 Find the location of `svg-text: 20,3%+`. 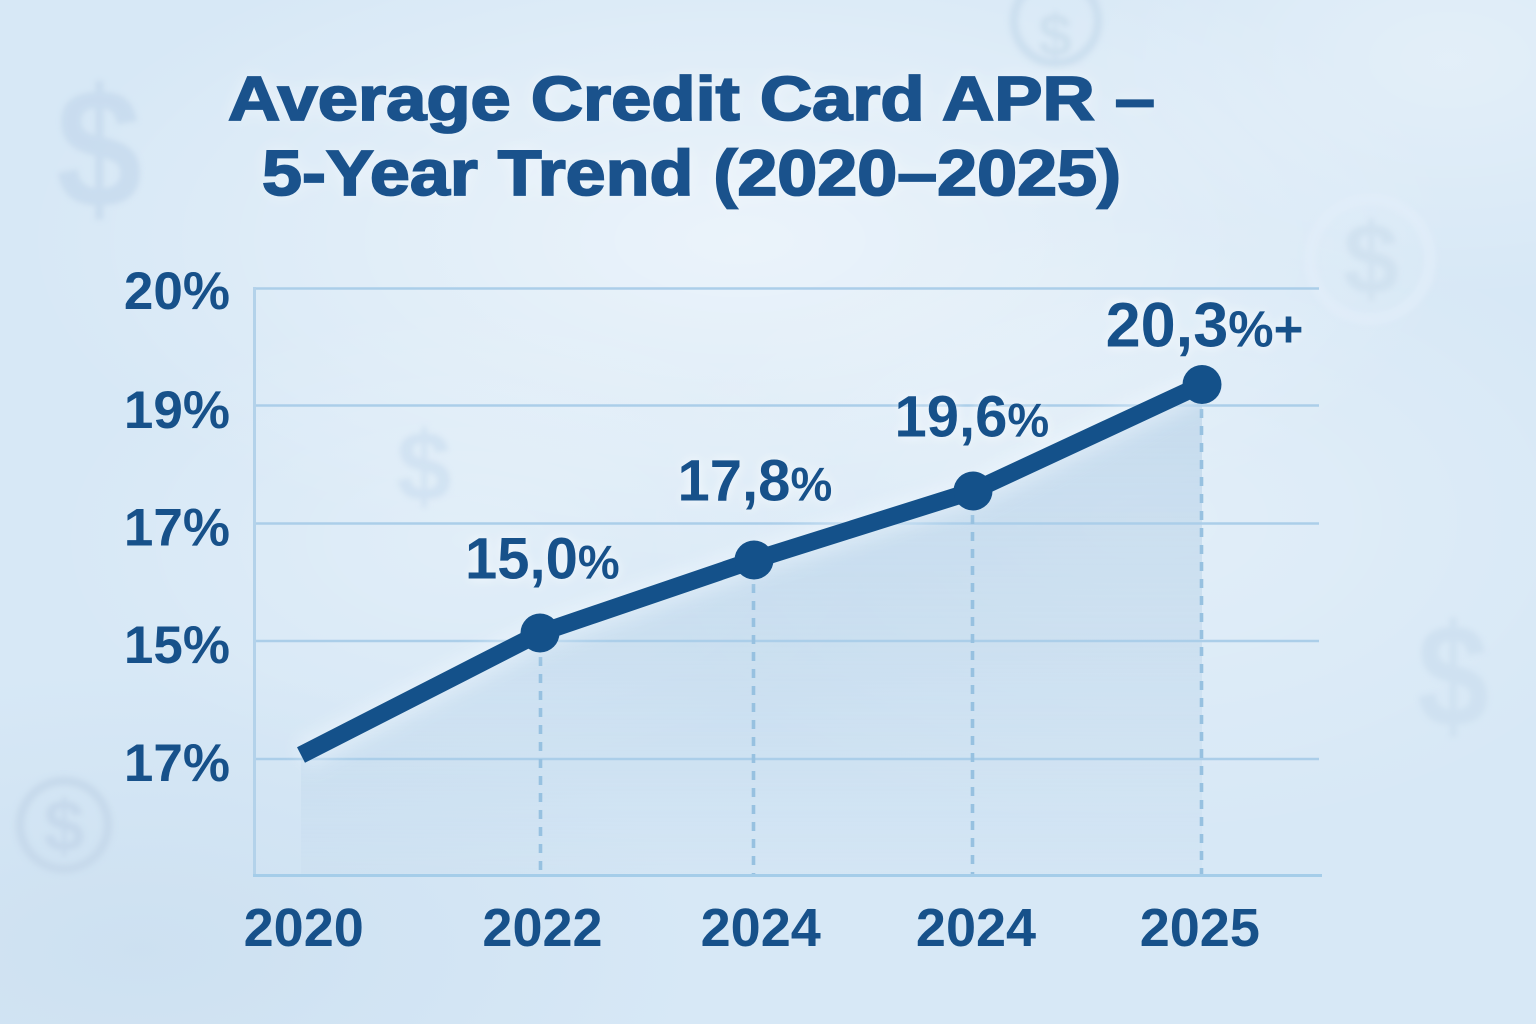

svg-text: 20,3%+ is located at coordinates (1205, 325).